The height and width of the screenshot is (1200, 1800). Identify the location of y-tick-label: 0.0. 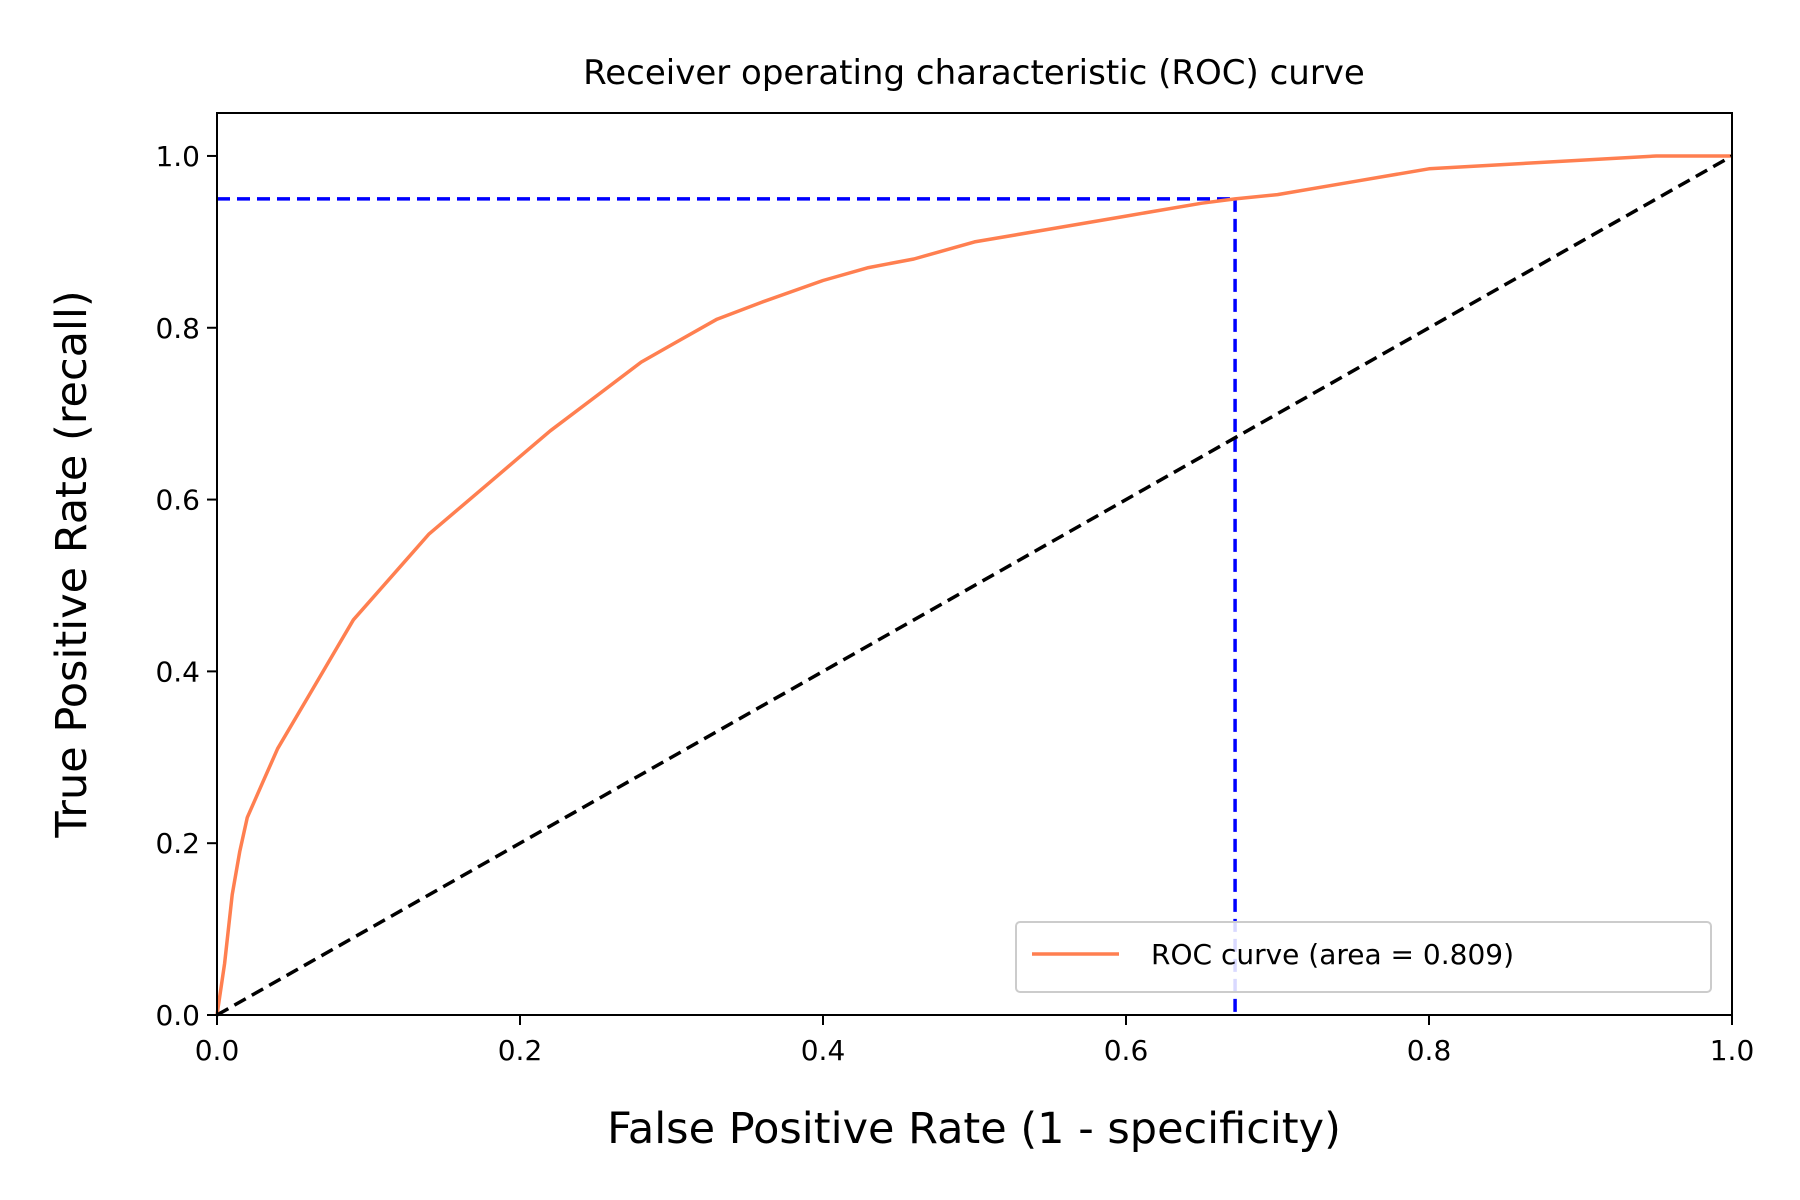
(177, 1015).